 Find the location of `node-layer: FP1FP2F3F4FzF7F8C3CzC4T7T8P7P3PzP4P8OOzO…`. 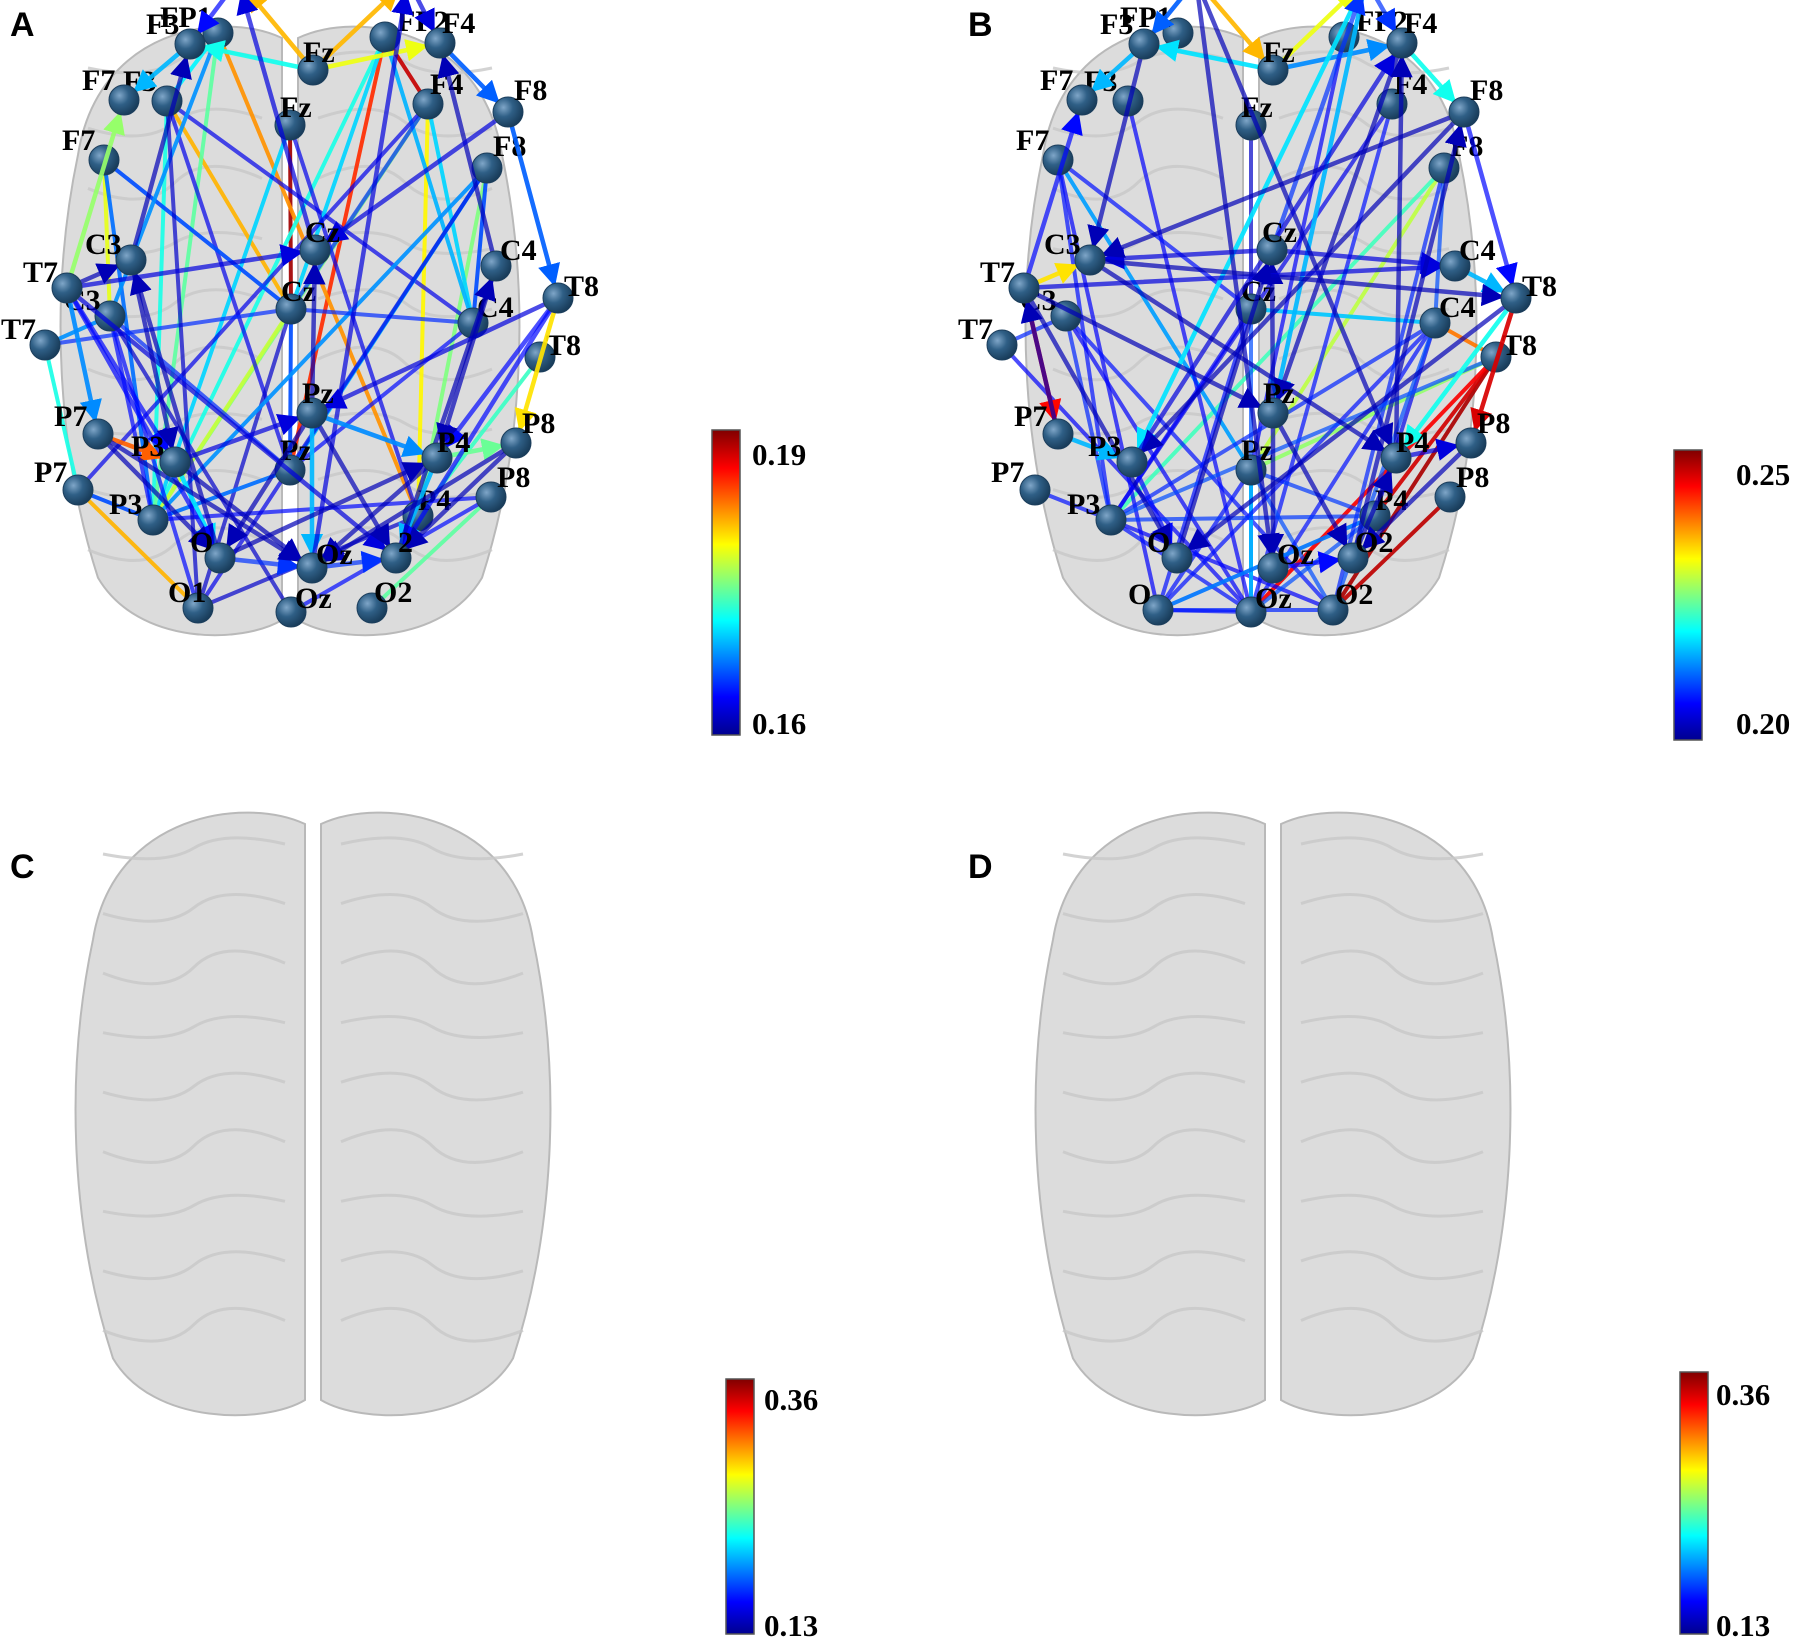

node-layer: FP1FP2F3F4FzF7F8C3CzC4T7T8P7P3PzP4P8OOzO… is located at coordinates (1268, 295).